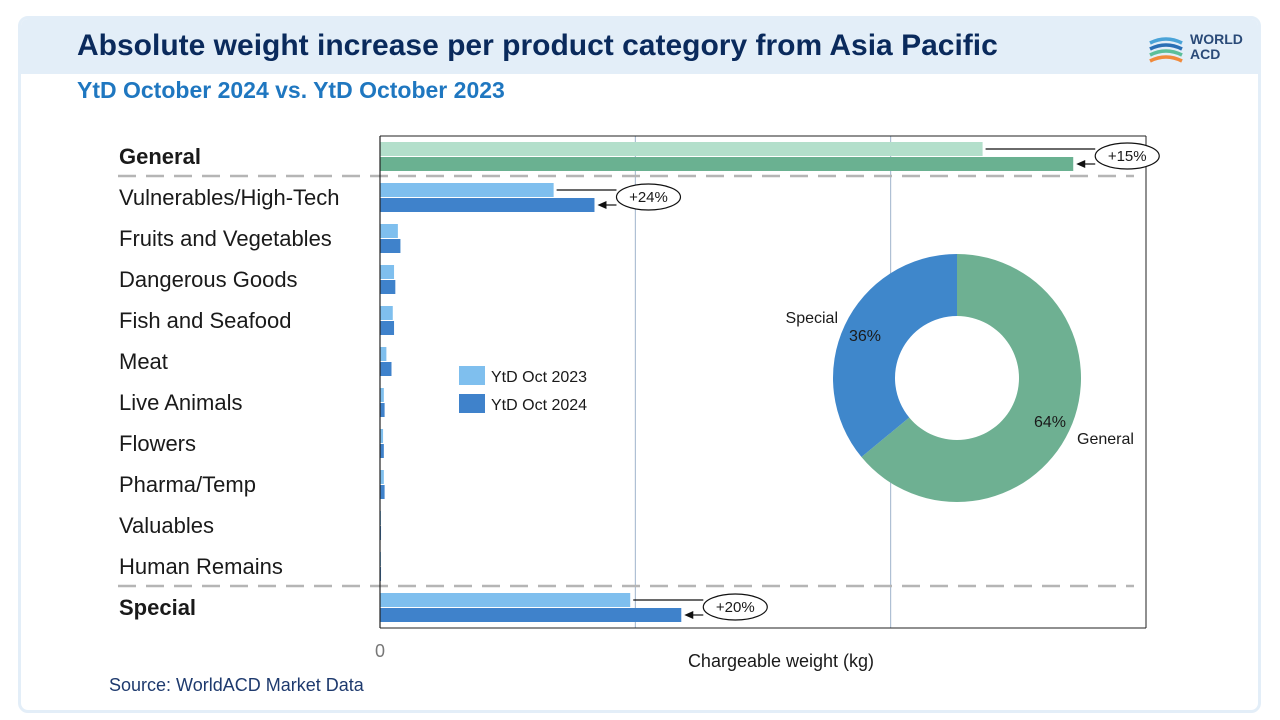 This screenshot has height=720, width=1280. I want to click on category-label-2: Fruits and Vegetables, so click(225, 238).